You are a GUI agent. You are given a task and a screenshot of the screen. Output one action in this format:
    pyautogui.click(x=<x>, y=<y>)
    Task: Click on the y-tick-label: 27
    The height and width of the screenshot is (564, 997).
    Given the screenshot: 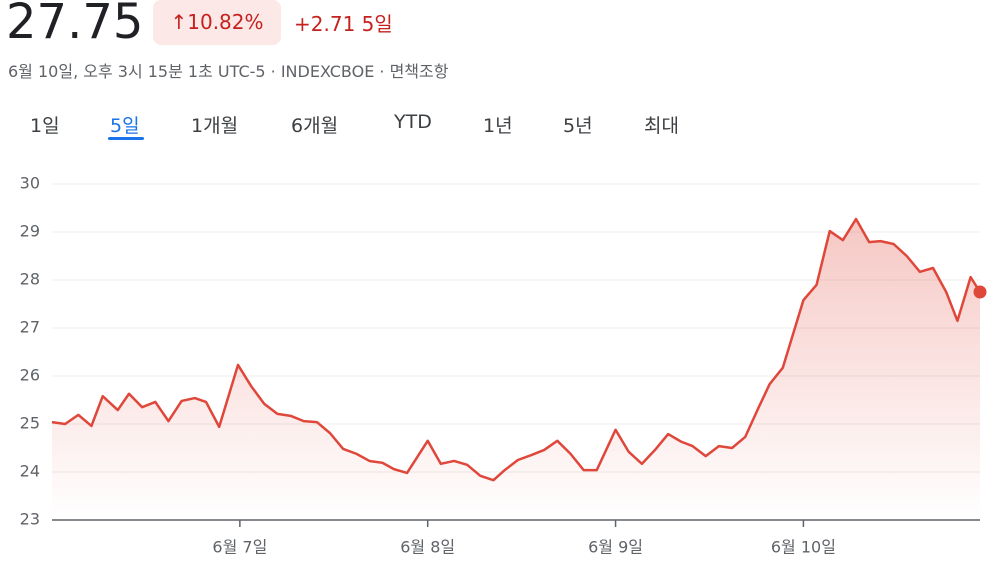 What is the action you would take?
    pyautogui.click(x=30, y=327)
    